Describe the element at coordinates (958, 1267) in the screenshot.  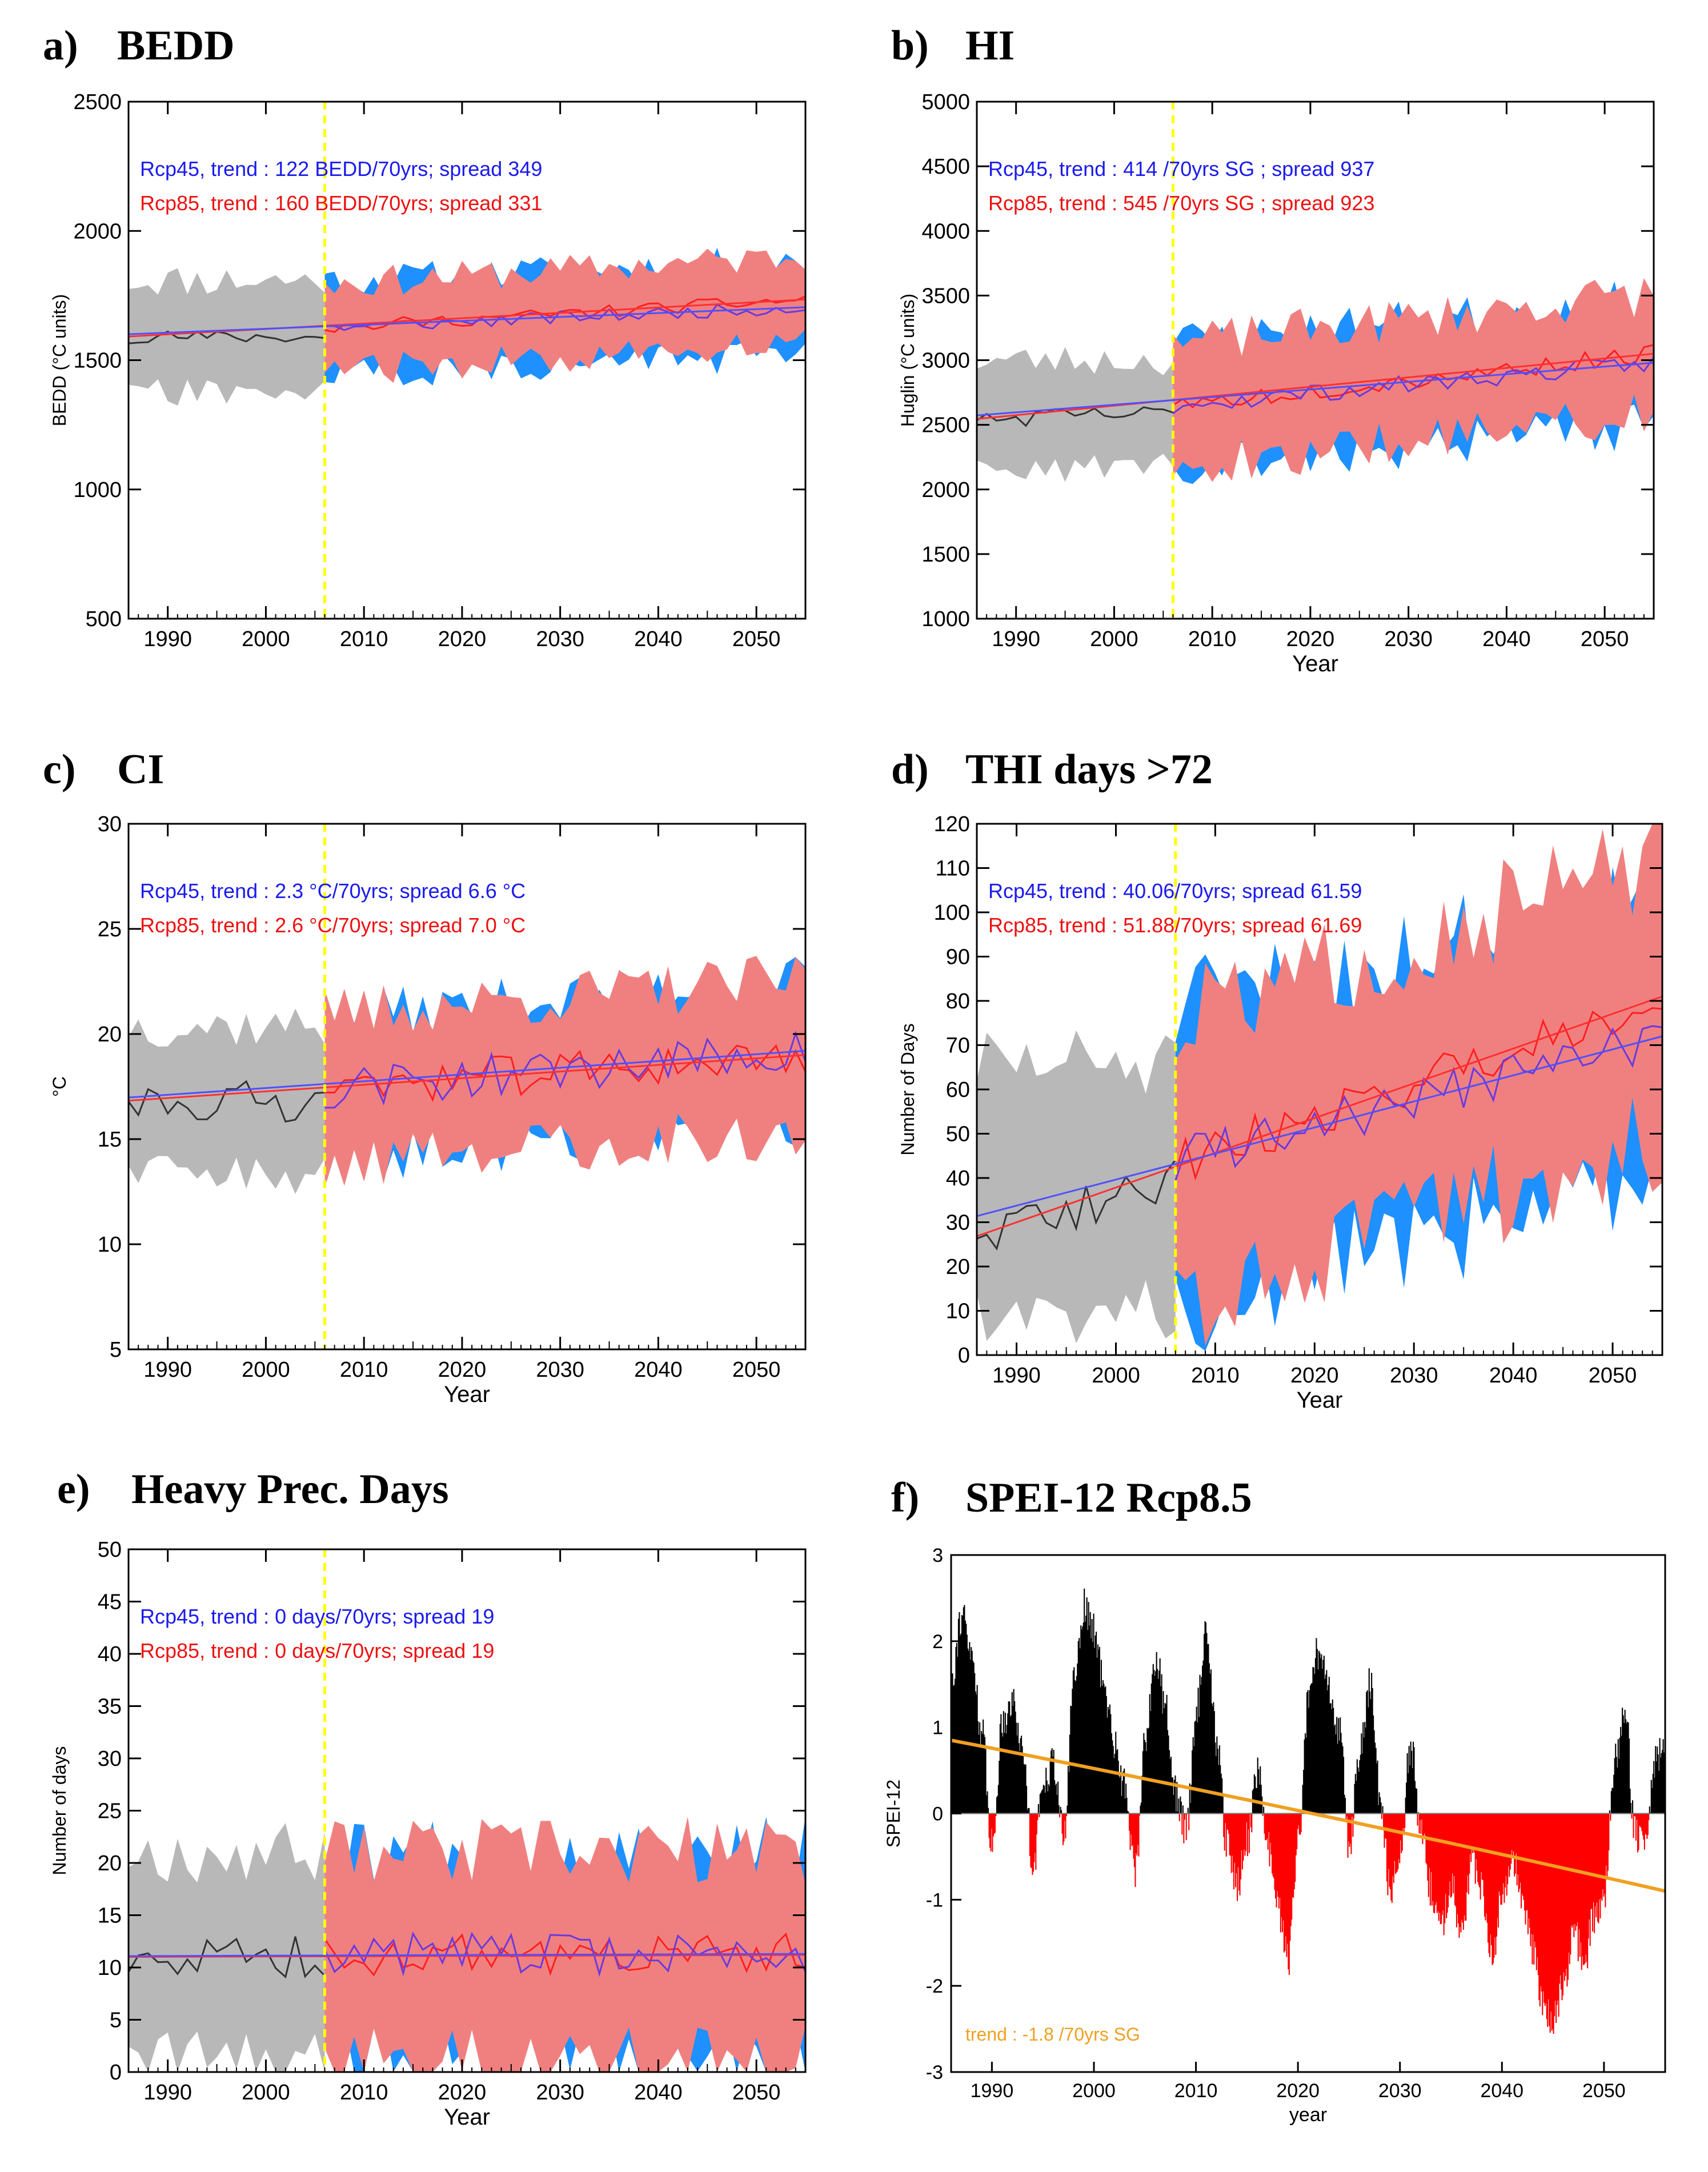
I see `panel-d-ytick-label: 20` at that location.